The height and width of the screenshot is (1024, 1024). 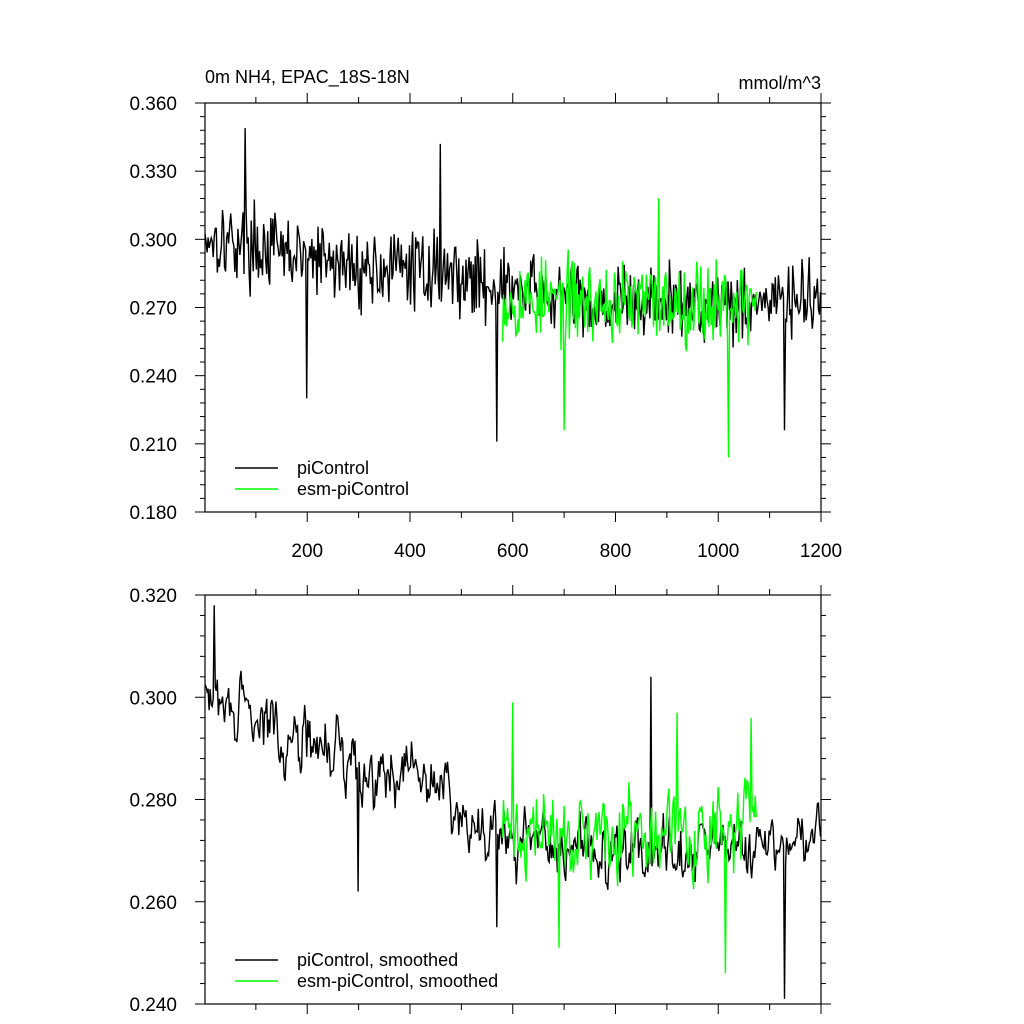 I want to click on x-tick-label: 1200, so click(x=821, y=551).